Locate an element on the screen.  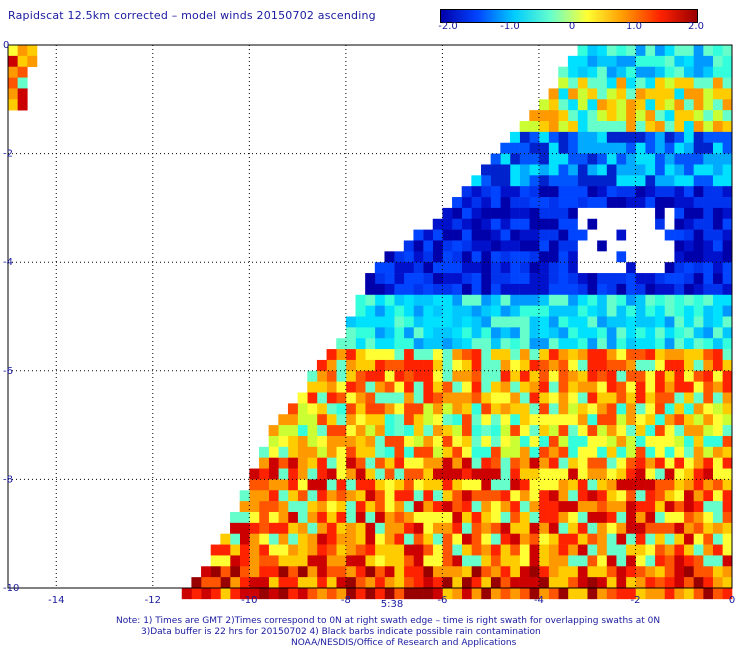
x-tick-label: -8 is located at coordinates (346, 600).